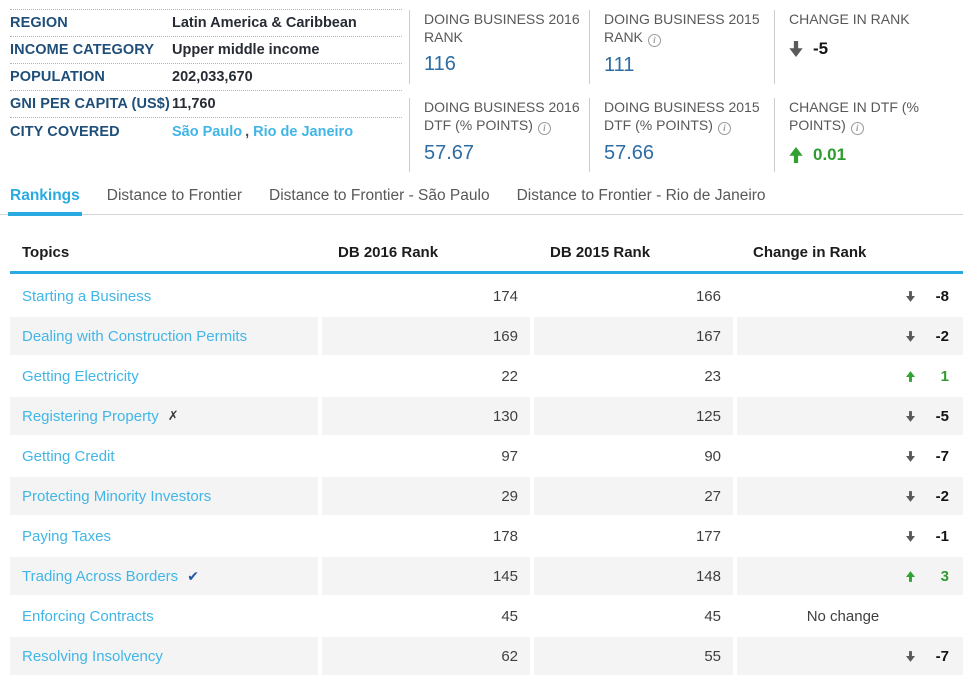  Describe the element at coordinates (117, 496) in the screenshot. I see `topic-link: Protecting Minority Investors` at that location.